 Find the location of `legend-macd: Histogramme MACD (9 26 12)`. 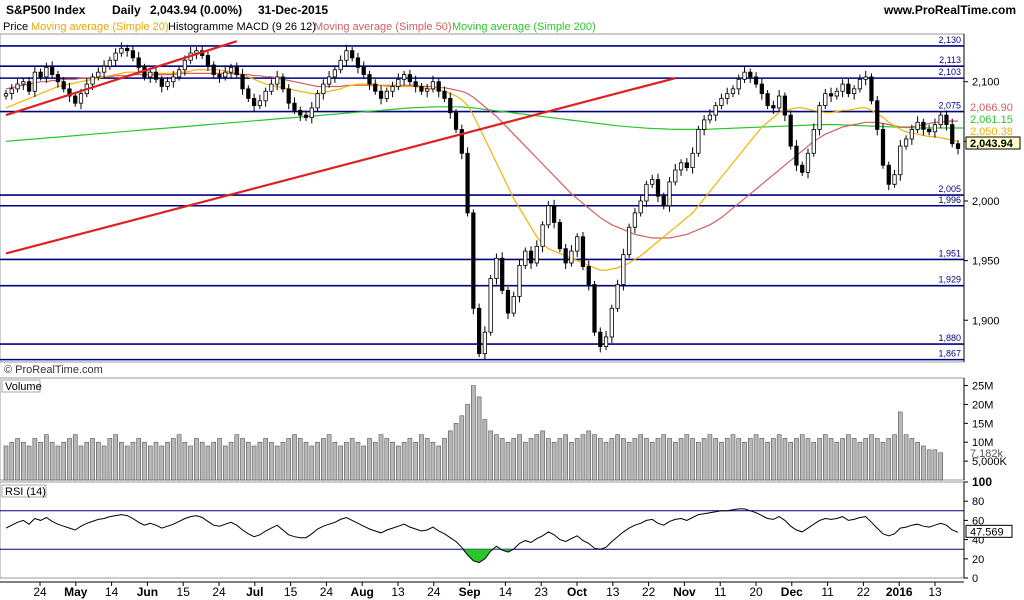

legend-macd: Histogramme MACD (9 26 12) is located at coordinates (242, 27).